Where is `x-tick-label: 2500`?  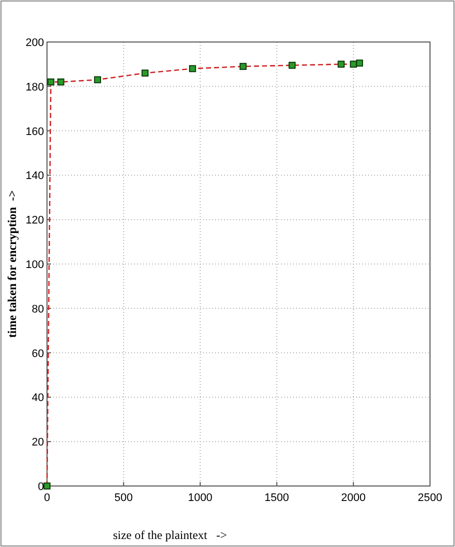
x-tick-label: 2500 is located at coordinates (430, 498).